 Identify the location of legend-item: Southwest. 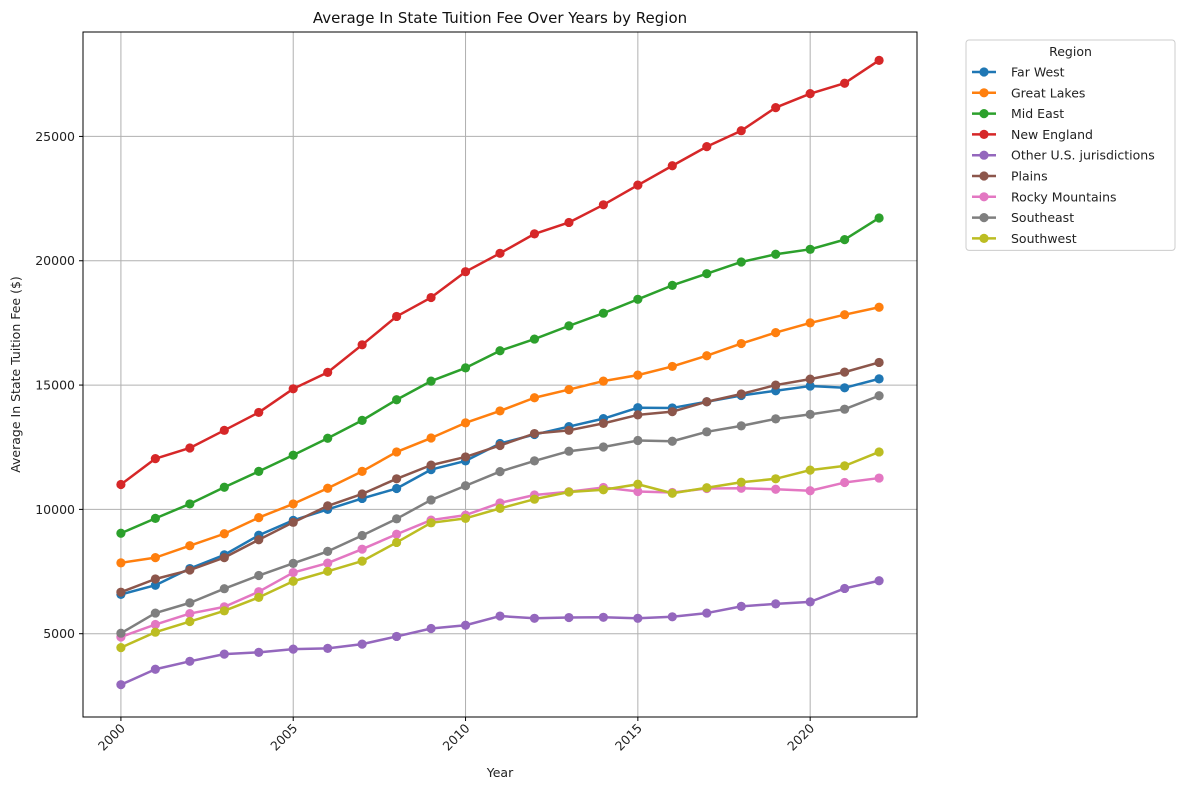
(1024, 238).